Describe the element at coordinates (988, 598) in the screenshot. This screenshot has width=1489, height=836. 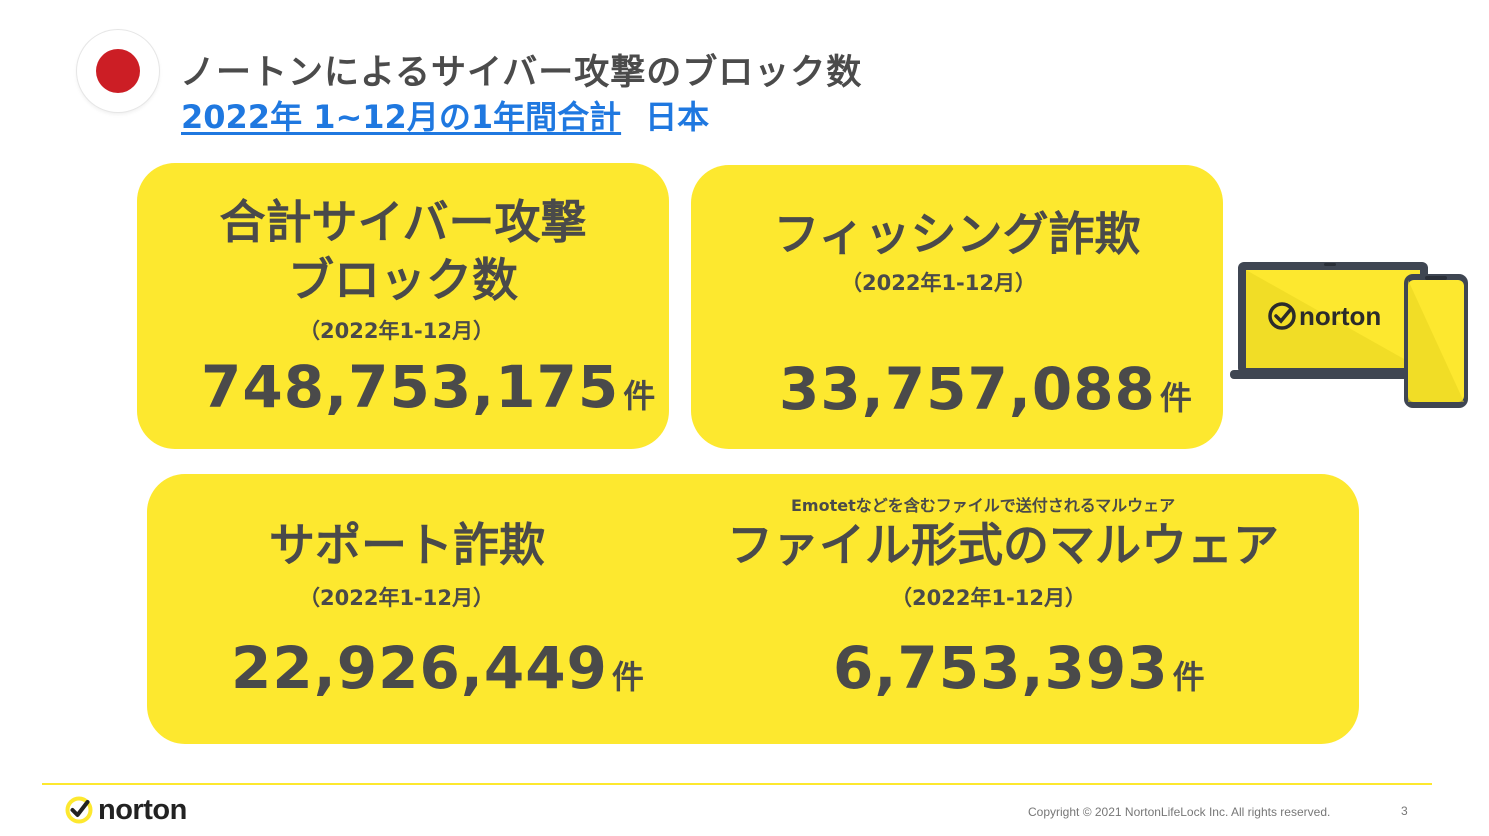
I see `malware-period: （2022年1-12月）` at that location.